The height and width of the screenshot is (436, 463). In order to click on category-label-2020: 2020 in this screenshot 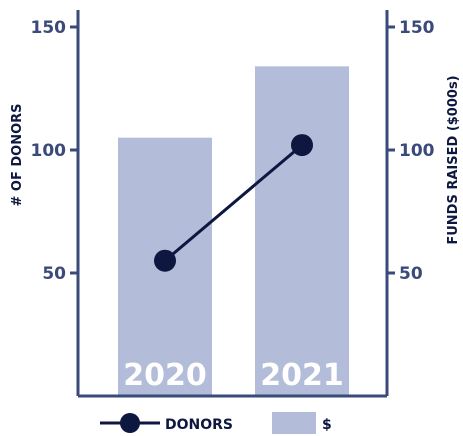, I will do `click(165, 375)`.